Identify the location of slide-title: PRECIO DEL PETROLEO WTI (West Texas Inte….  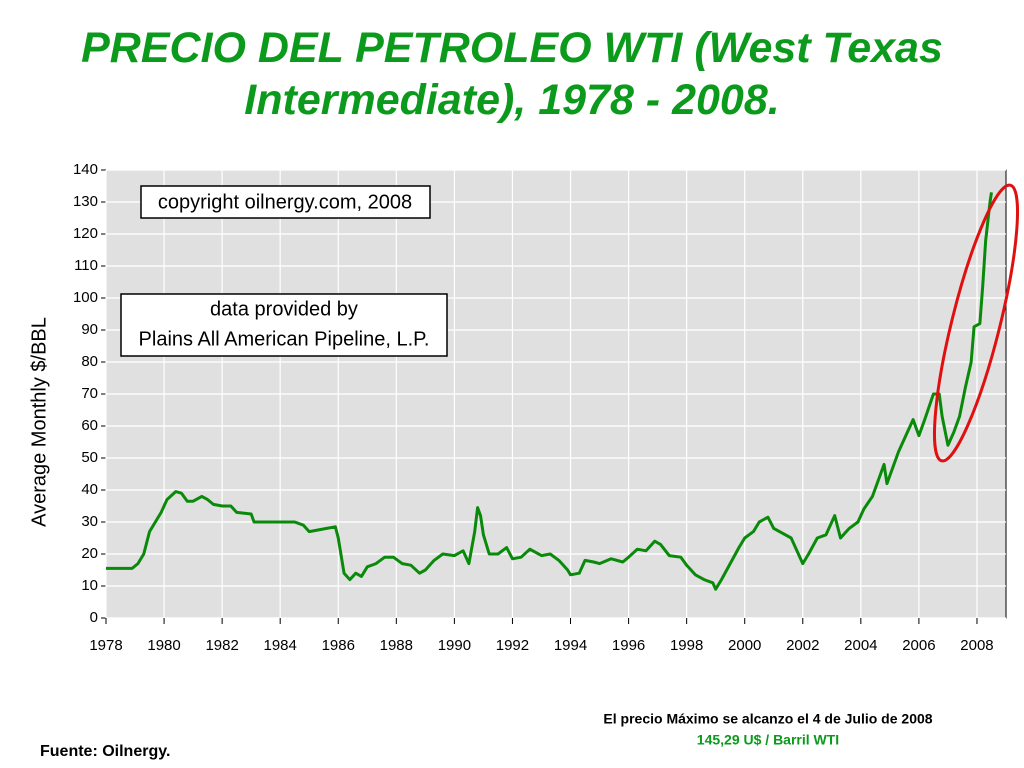
(512, 74).